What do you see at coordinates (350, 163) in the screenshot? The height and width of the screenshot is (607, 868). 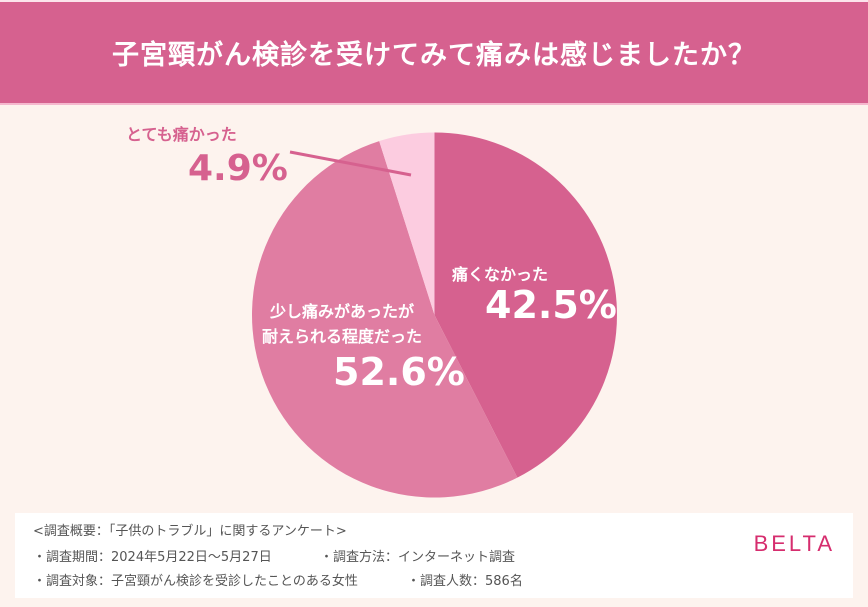 I see `leader-line` at bounding box center [350, 163].